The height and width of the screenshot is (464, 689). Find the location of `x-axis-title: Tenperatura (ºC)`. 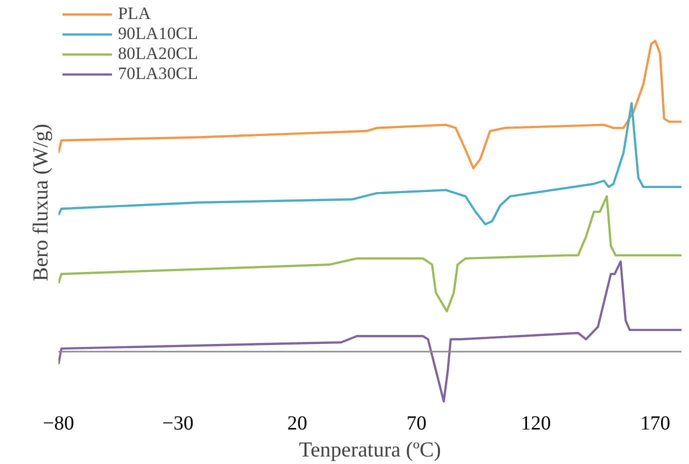

x-axis-title: Tenperatura (ºC) is located at coordinates (370, 450).